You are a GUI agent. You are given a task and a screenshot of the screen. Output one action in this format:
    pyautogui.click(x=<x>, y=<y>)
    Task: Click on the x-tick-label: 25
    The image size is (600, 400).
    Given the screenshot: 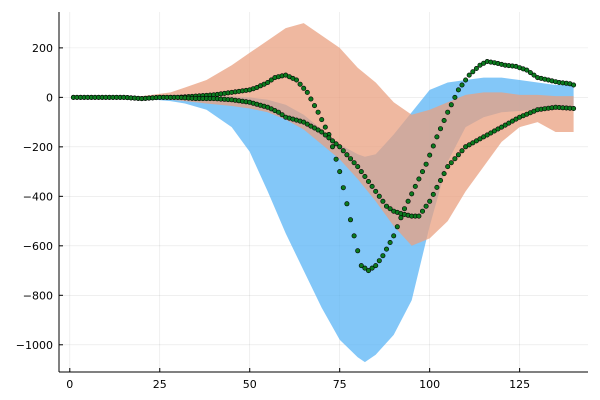 What is the action you would take?
    pyautogui.click(x=160, y=384)
    